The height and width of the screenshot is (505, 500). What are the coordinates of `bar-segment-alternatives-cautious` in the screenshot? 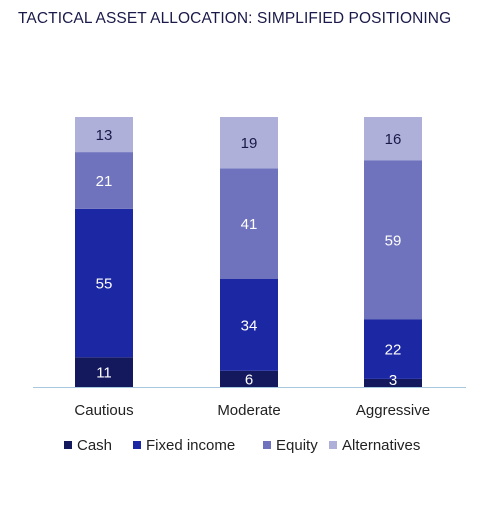 It's located at (104, 135).